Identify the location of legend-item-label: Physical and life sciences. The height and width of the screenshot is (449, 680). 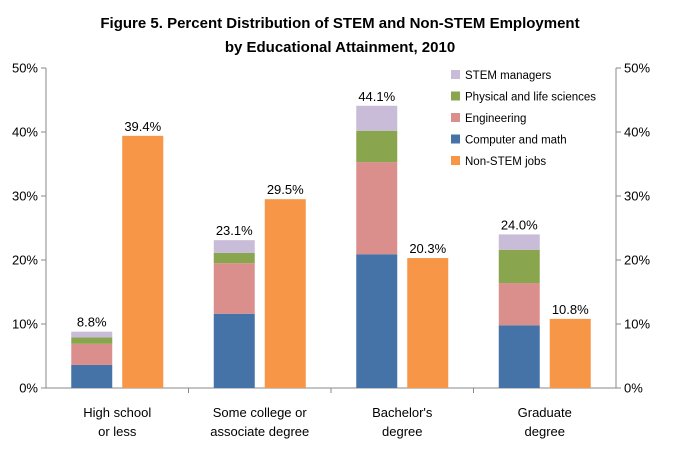
(530, 98).